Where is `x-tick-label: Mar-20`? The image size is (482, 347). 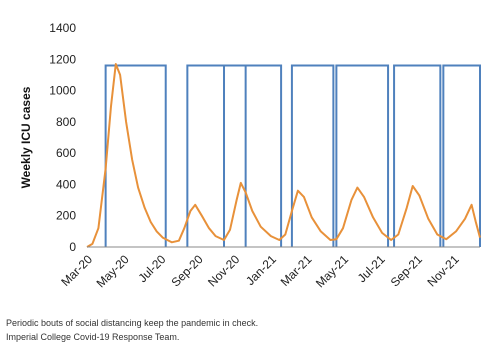
x-tick-label: Mar-20 is located at coordinates (76, 270).